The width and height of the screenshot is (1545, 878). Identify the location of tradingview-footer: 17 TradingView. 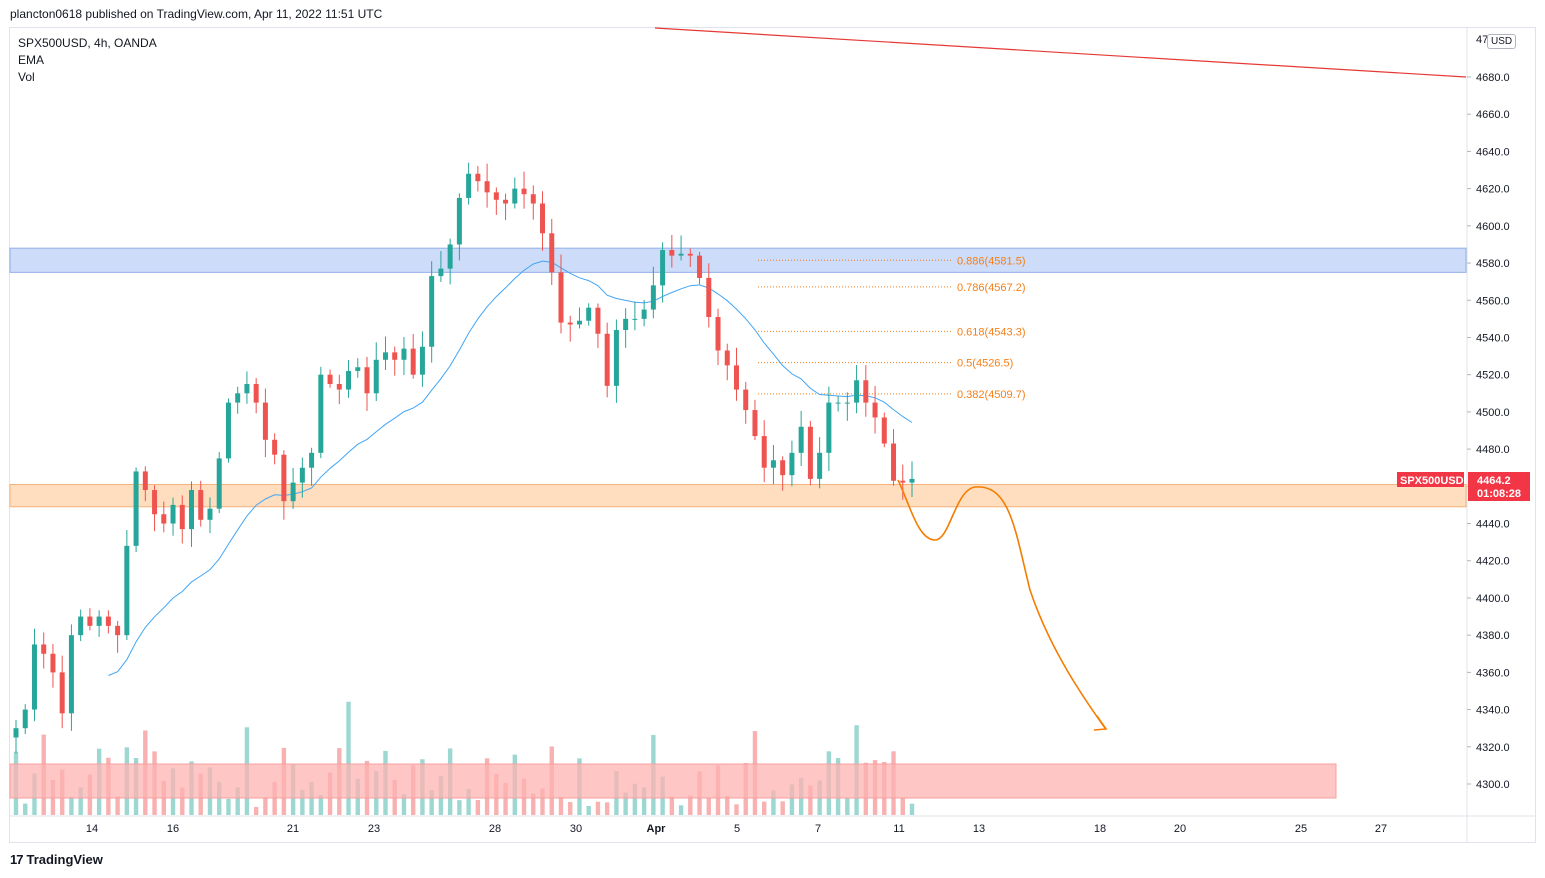
(56, 859).